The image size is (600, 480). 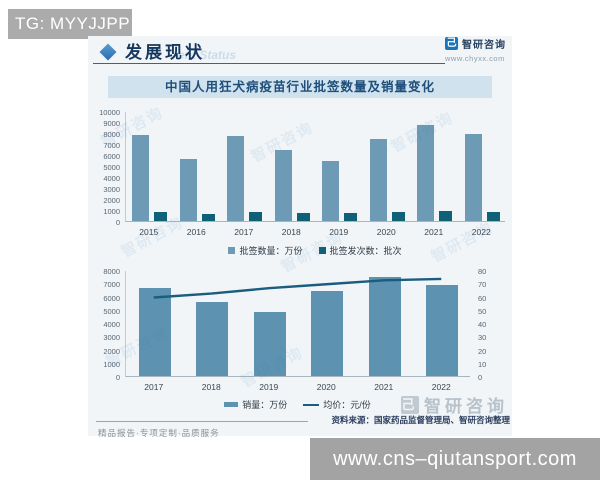 I want to click on tg-watermark-badge: TG: MYYJJPP, so click(x=70, y=24).